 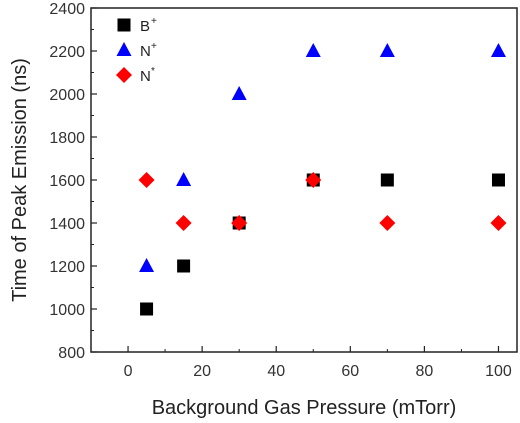 What do you see at coordinates (136, 50) in the screenshot?
I see `legend: B +N +N *` at bounding box center [136, 50].